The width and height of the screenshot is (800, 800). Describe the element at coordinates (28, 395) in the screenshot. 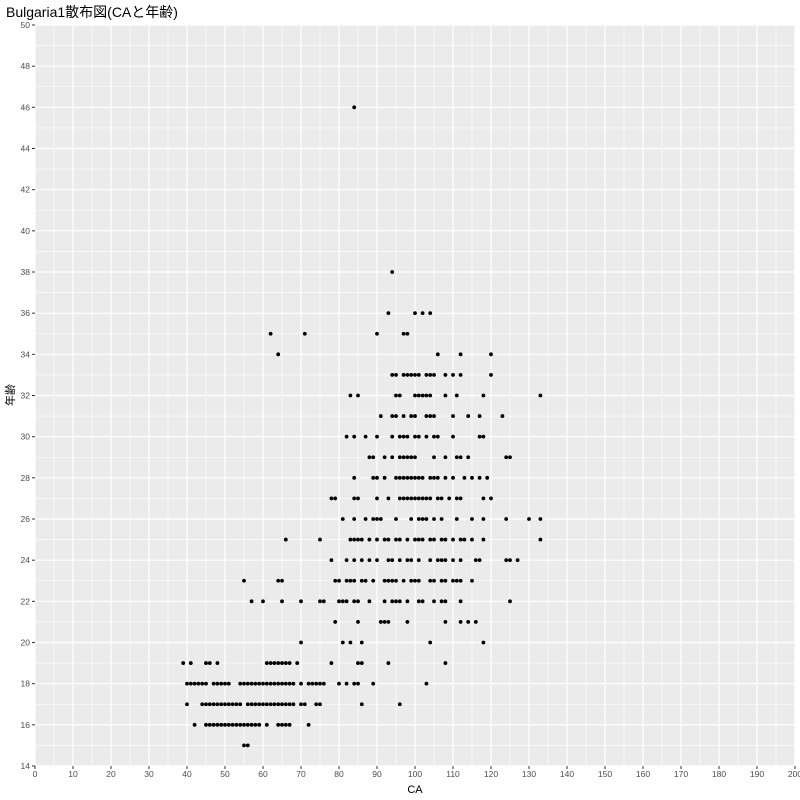

I see `y-axis-ticks: 14 16 18 20 22 24 26 28 30 32 34 36 38 40 42 44 46 48 50` at that location.